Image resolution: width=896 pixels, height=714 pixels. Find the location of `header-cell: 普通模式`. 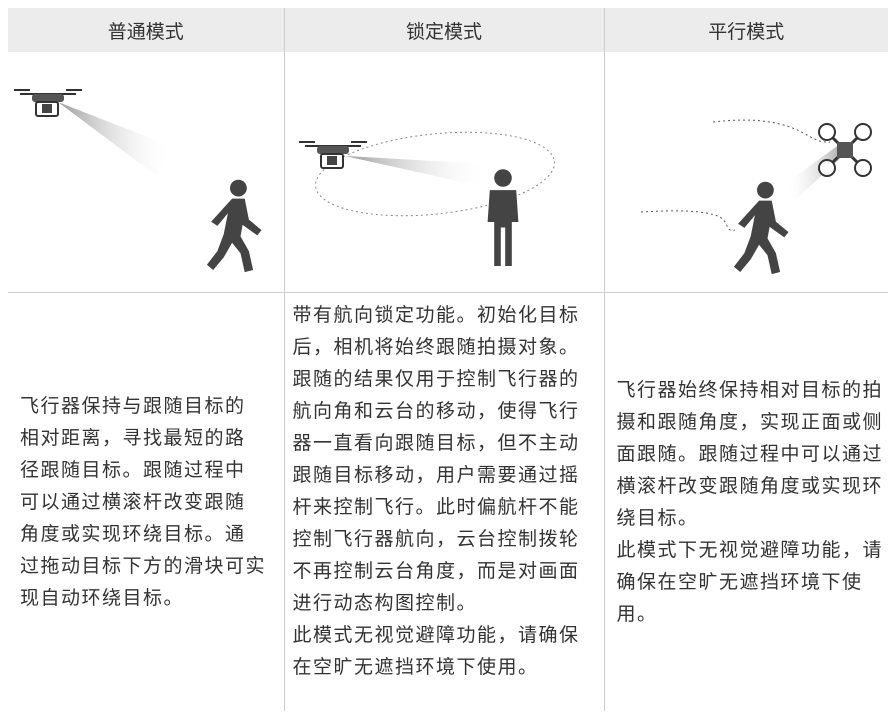

header-cell: 普通模式 is located at coordinates (146, 30).